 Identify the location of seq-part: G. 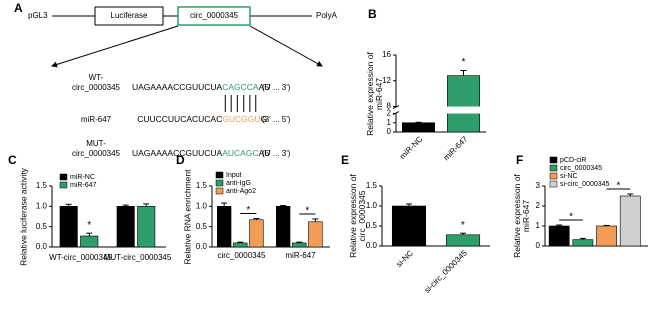
(263, 119).